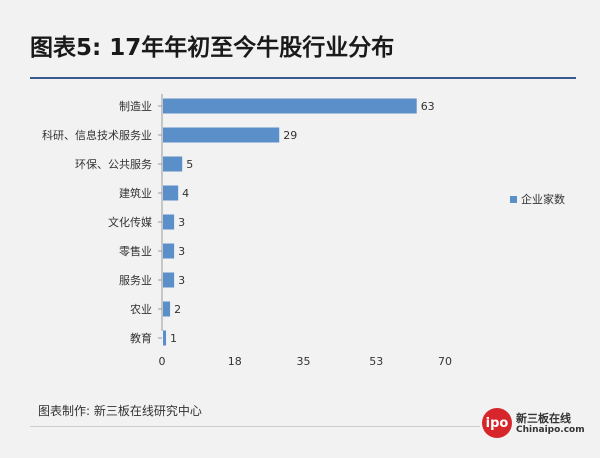  Describe the element at coordinates (550, 430) in the screenshot. I see `logo-url: Chinaipo.com` at that location.